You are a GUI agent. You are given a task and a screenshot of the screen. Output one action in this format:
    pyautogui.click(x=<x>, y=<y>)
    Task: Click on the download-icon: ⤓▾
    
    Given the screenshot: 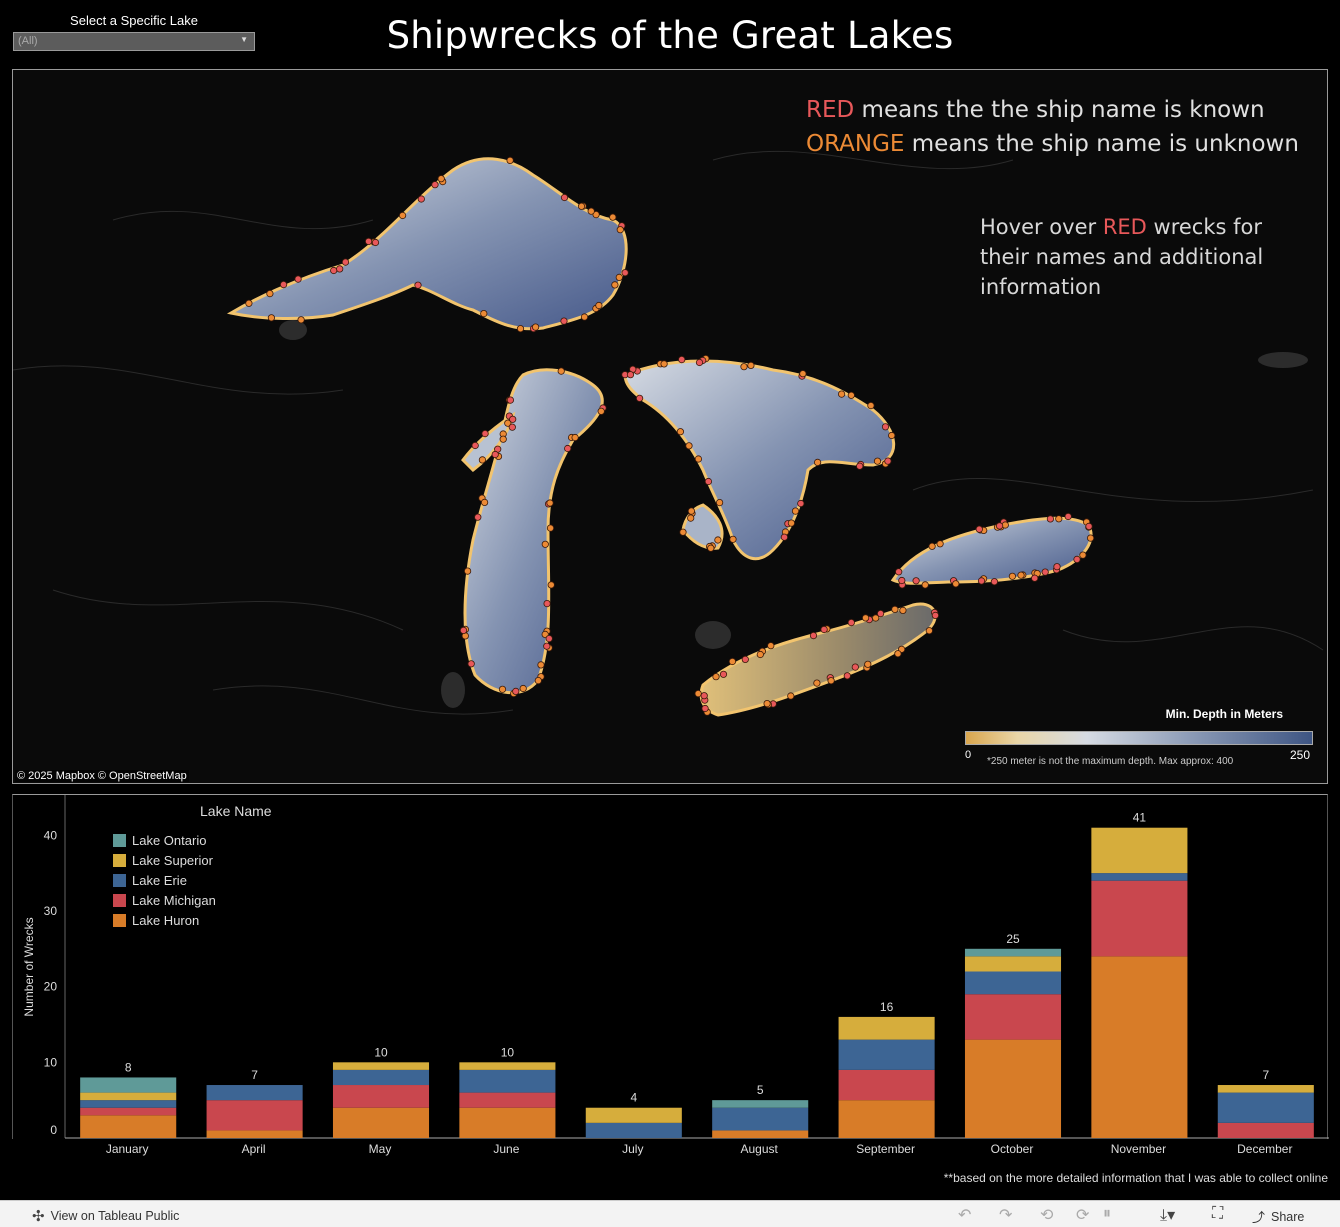 What is the action you would take?
    pyautogui.click(x=1168, y=1215)
    